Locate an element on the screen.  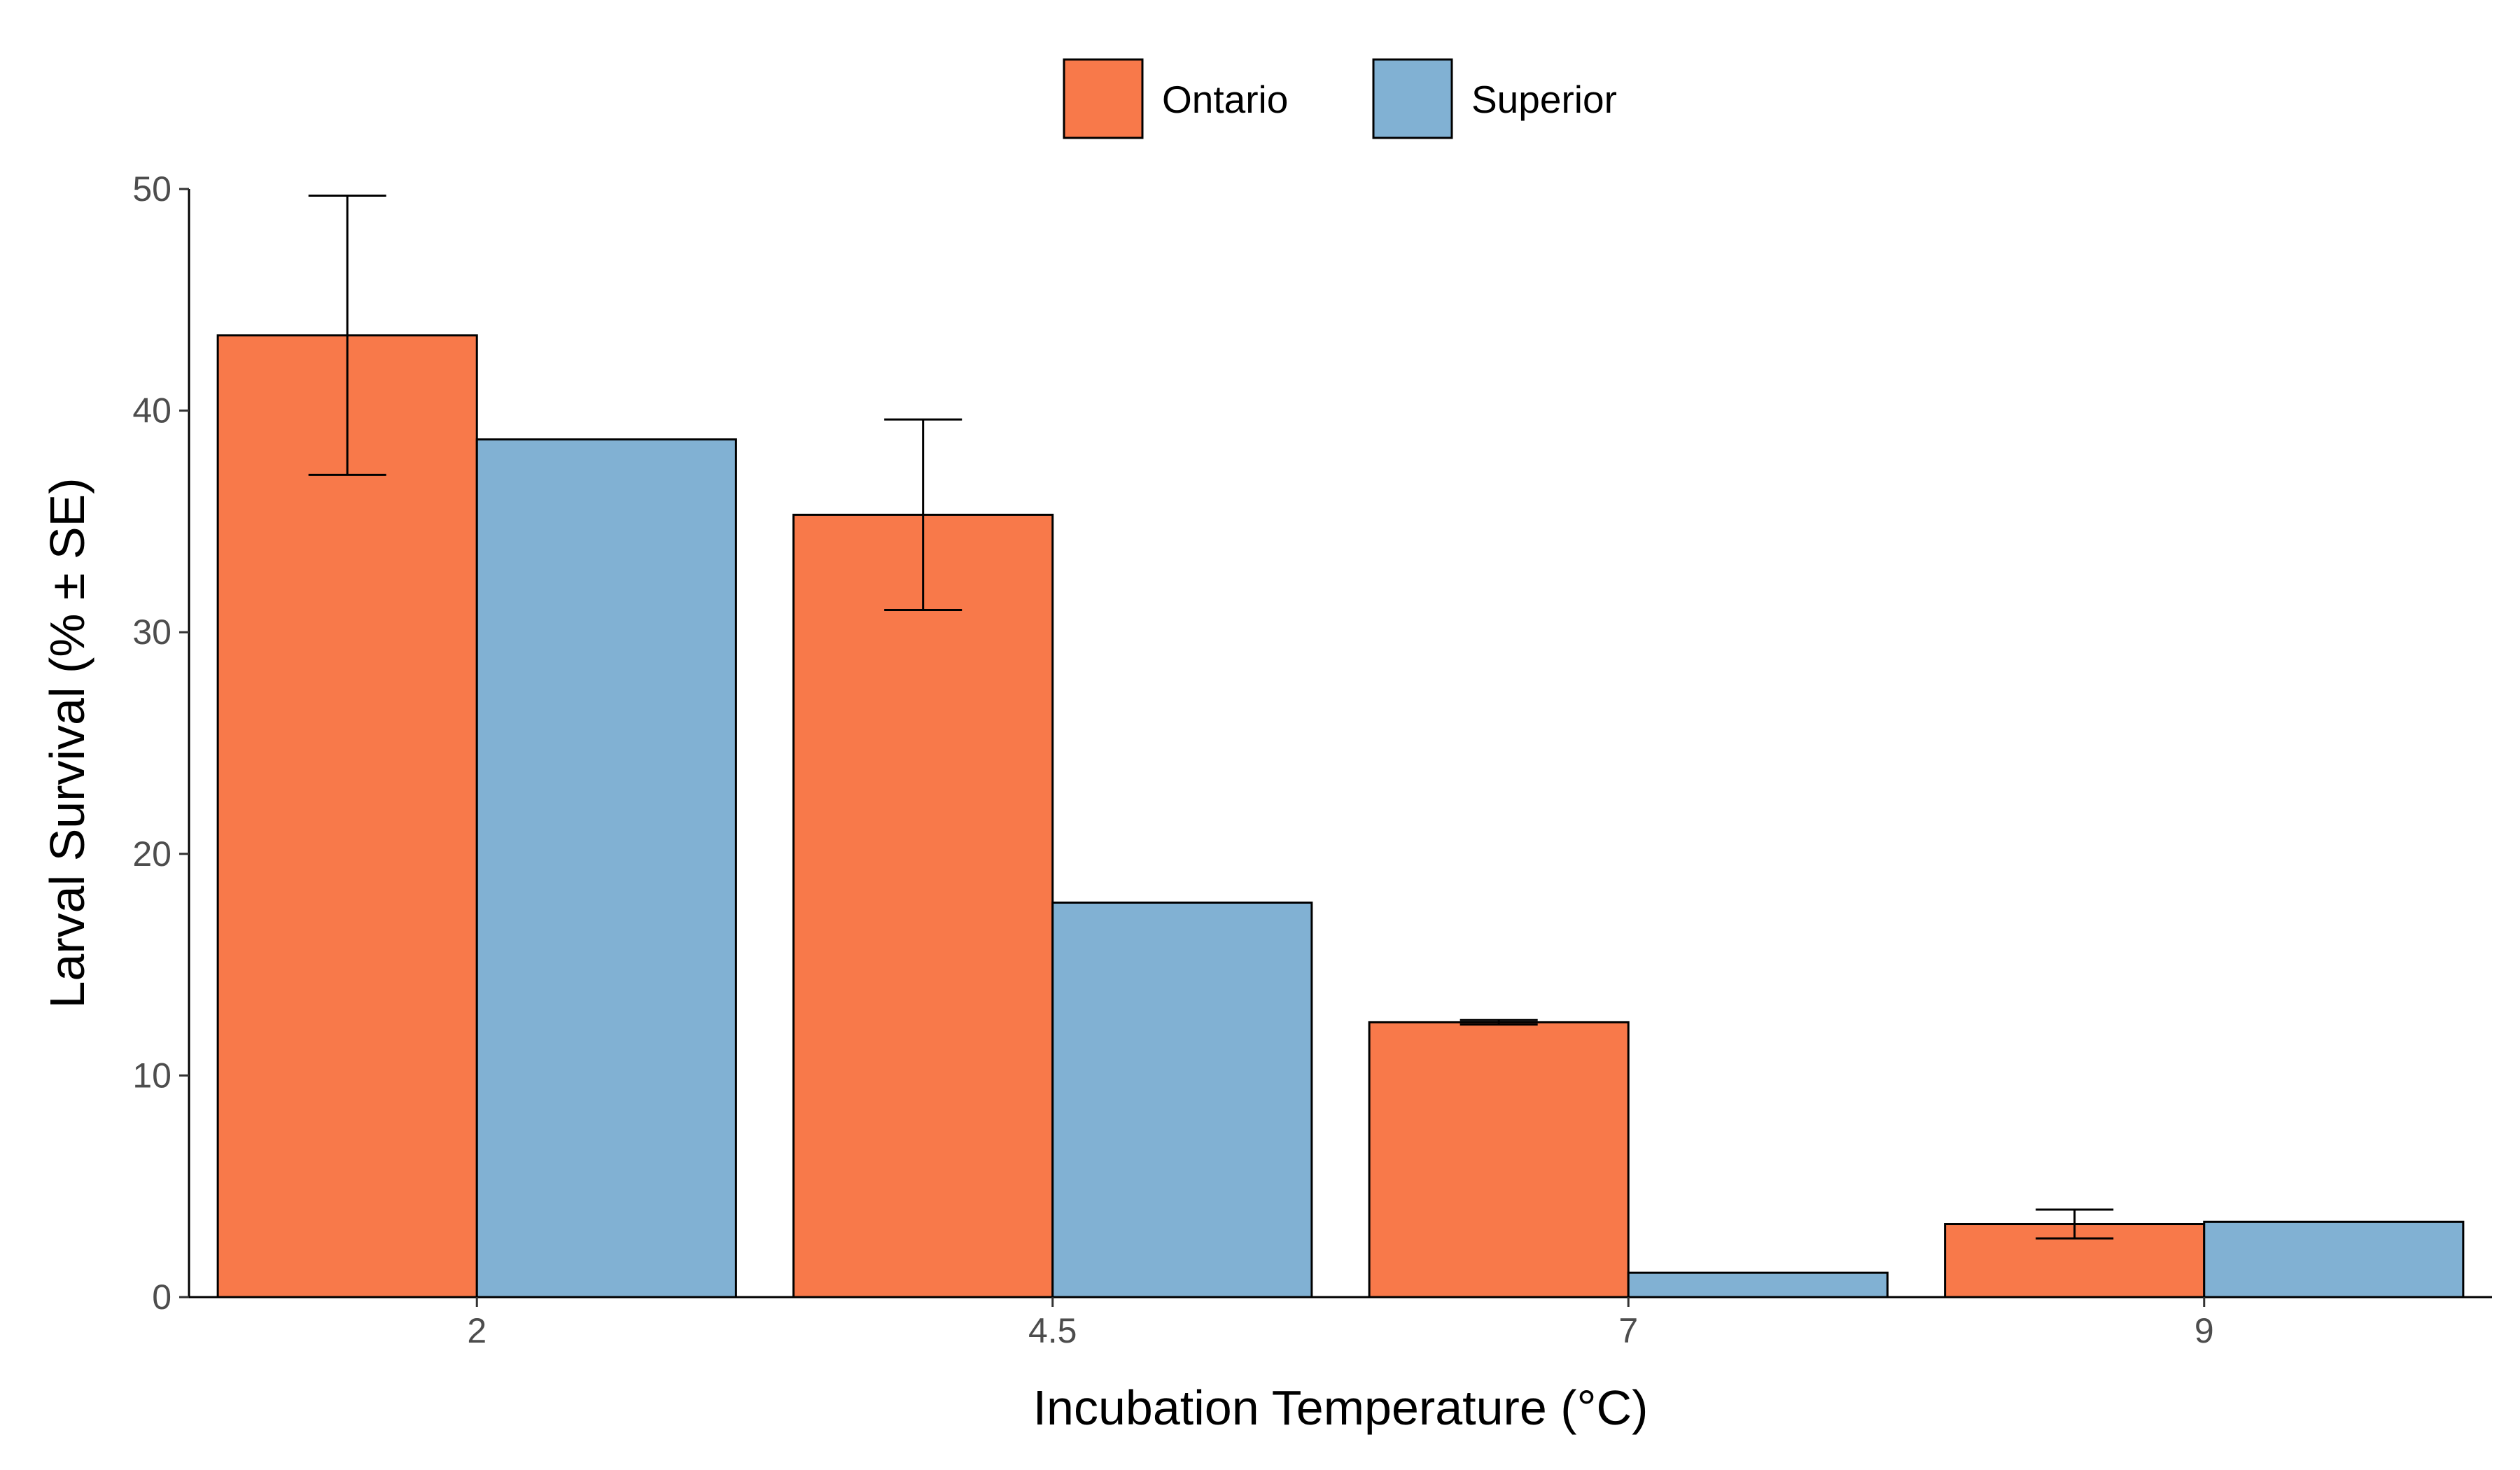
y-axis-title: Larval Survival (% ± SE) is located at coordinates (67, 742).